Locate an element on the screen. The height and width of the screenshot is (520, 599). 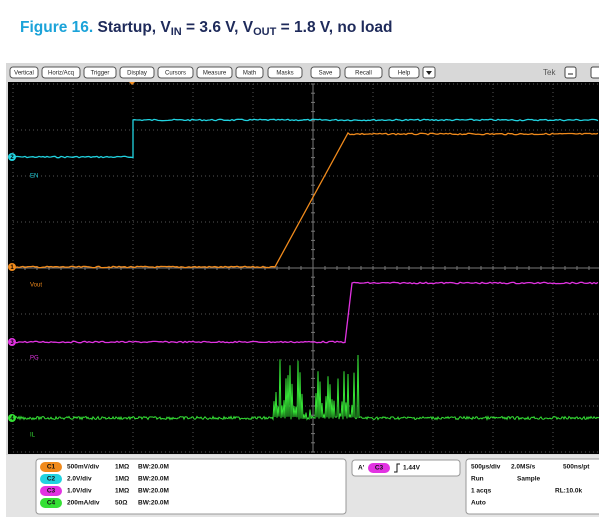
trigger-position is located at coordinates (132, 83).